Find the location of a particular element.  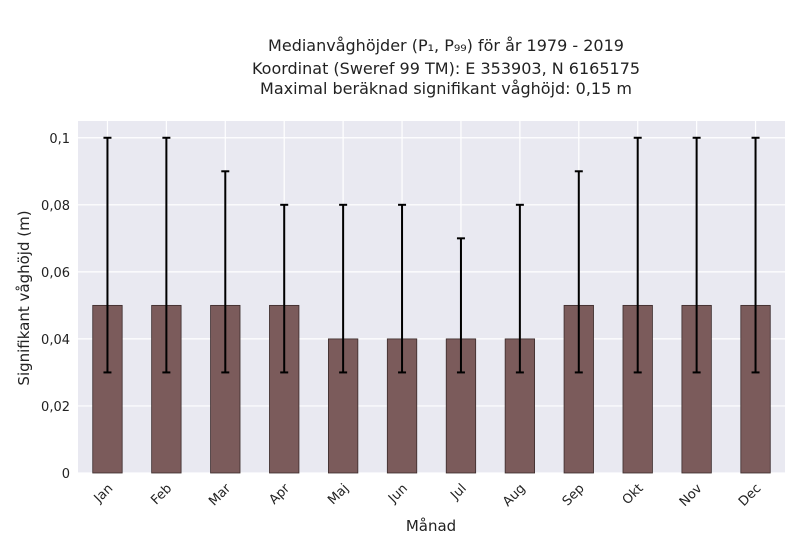

x-tick-label: Sep is located at coordinates (574, 495).